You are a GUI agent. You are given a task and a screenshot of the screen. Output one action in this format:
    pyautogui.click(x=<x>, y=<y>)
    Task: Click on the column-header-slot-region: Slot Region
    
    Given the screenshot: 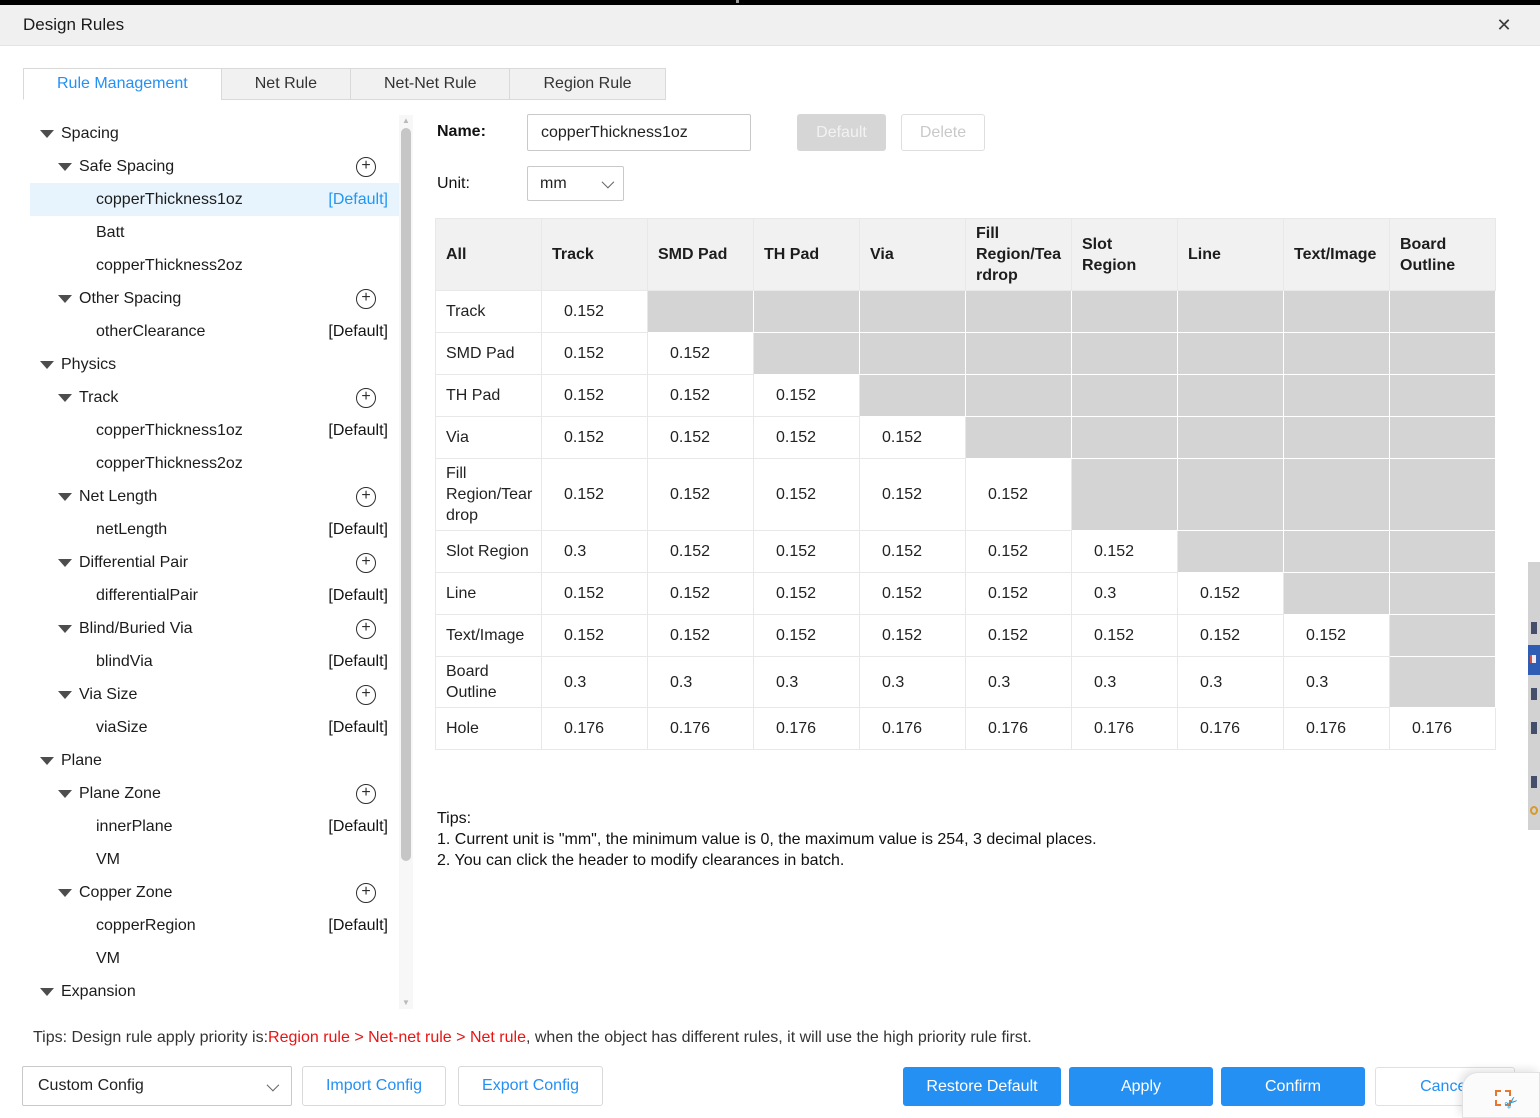 What is the action you would take?
    pyautogui.click(x=1124, y=254)
    